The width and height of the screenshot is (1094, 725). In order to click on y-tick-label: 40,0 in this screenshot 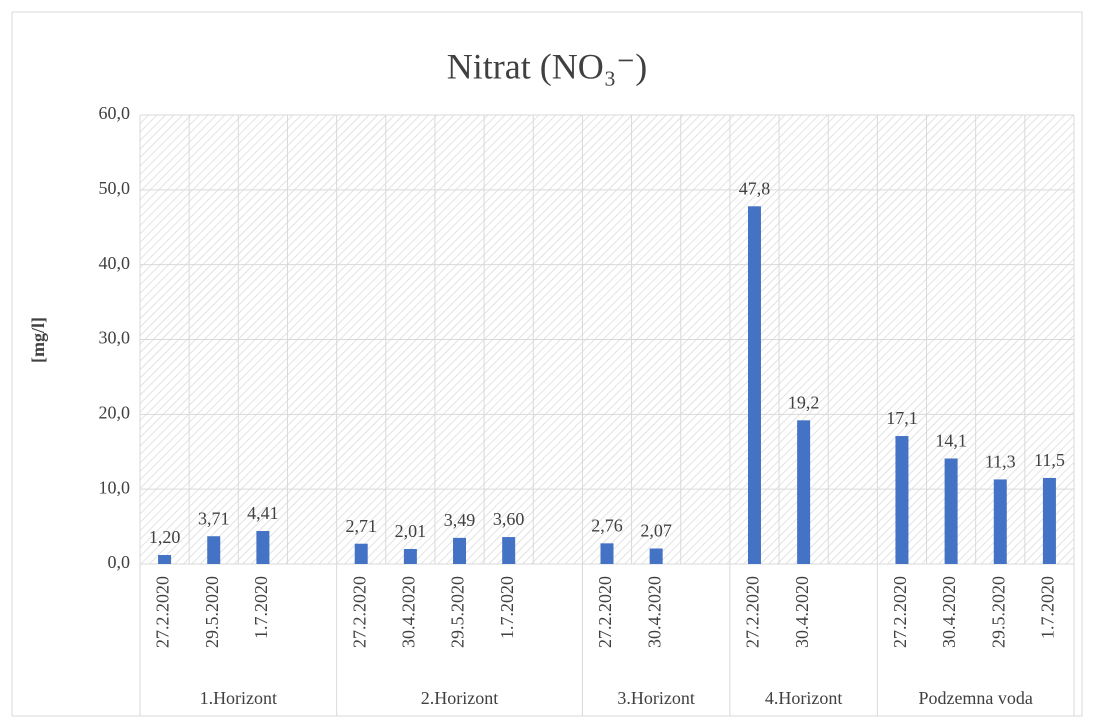, I will do `click(115, 263)`.